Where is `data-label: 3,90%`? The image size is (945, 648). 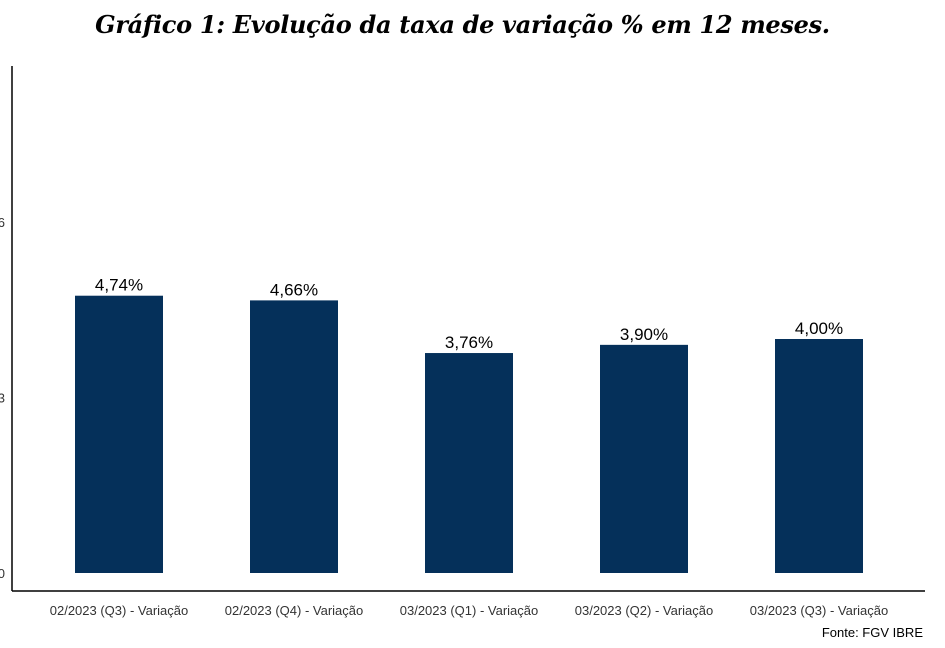
data-label: 3,90% is located at coordinates (644, 334).